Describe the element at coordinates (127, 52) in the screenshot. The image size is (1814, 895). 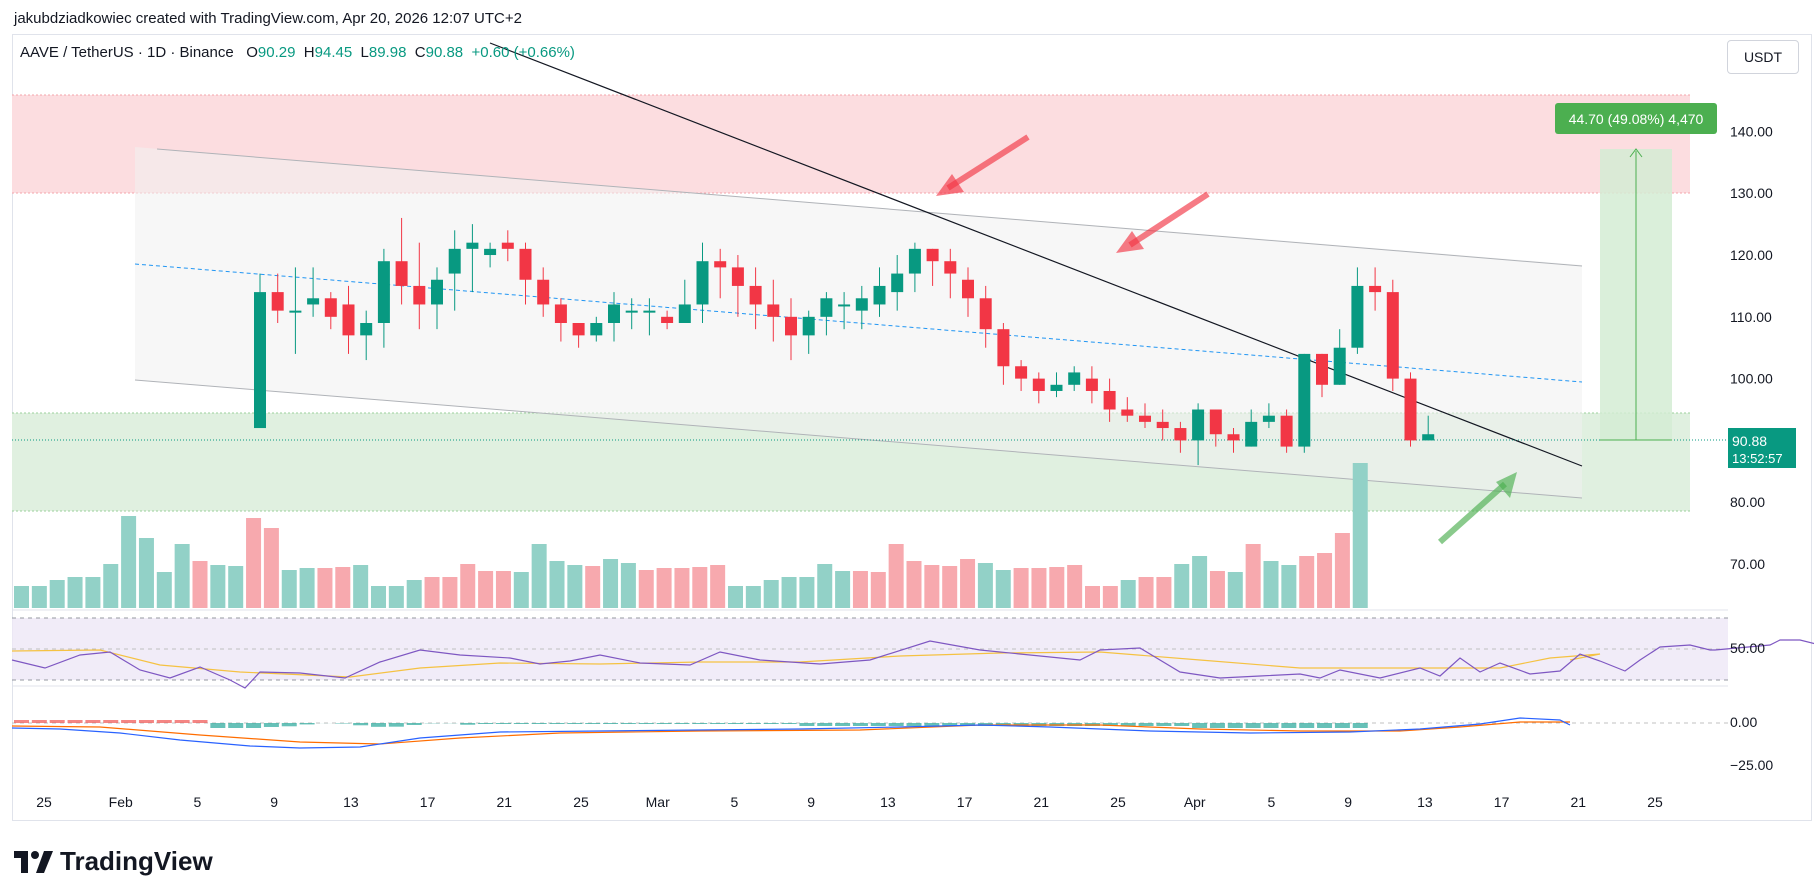
I see `symbol-name: AAVE / TetherUS · 1D · Binance` at that location.